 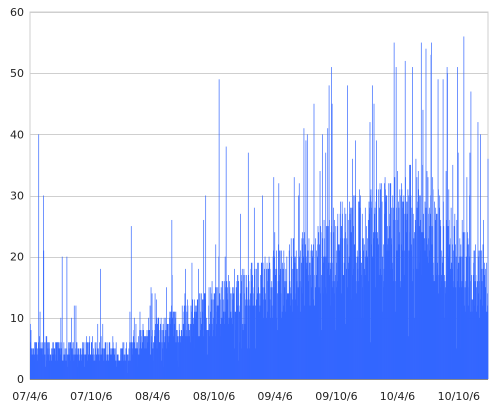 What do you see at coordinates (17, 12) in the screenshot?
I see `y-tick-label: 60` at bounding box center [17, 12].